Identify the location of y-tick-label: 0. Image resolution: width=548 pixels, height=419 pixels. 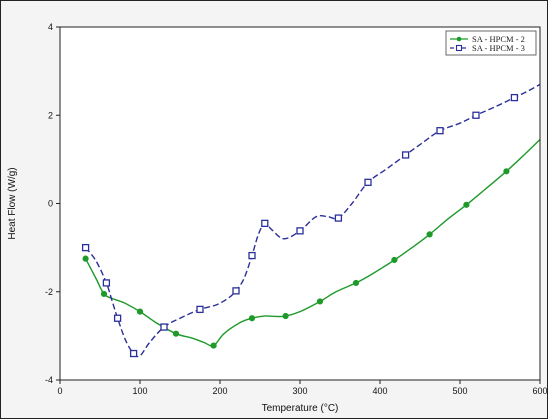
(50, 204).